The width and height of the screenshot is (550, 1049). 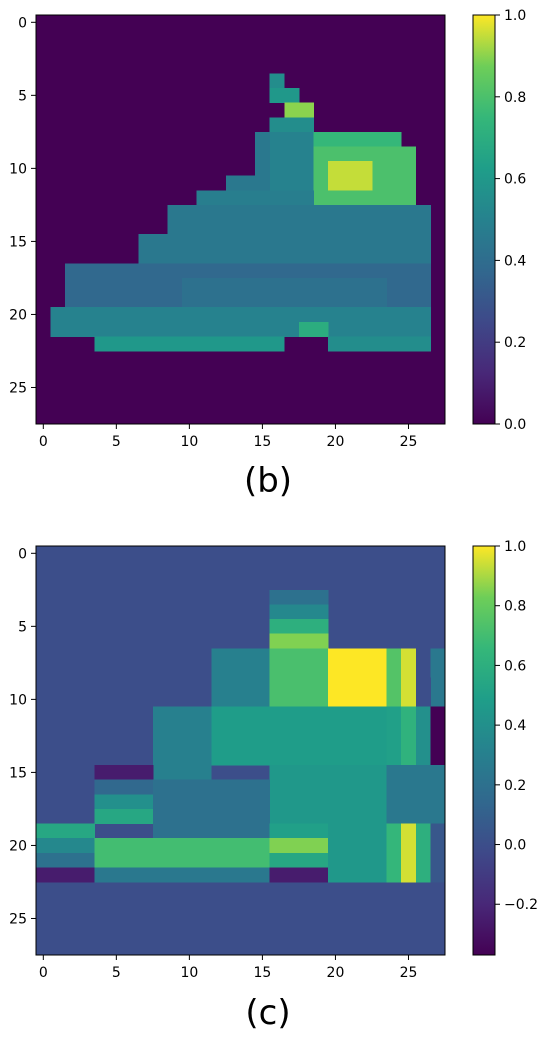 What do you see at coordinates (267, 1013) in the screenshot?
I see `panel-caption: (c)` at bounding box center [267, 1013].